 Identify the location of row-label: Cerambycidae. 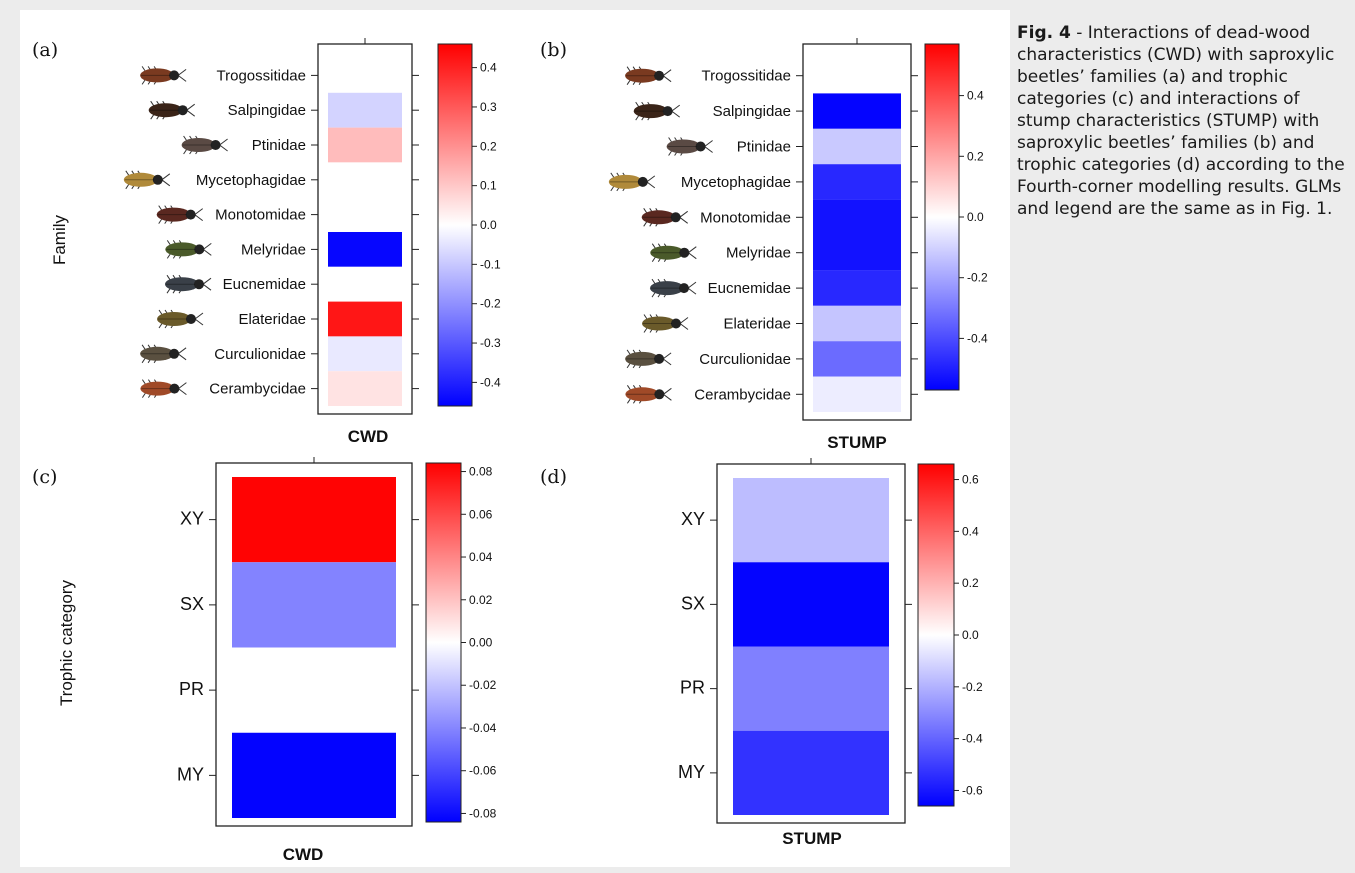
(742, 394).